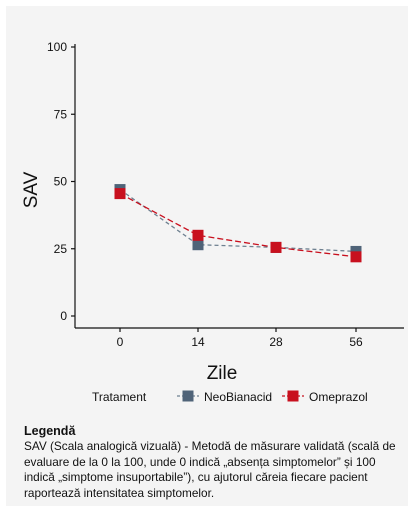 The image size is (414, 512). What do you see at coordinates (338, 397) in the screenshot?
I see `legend-label: Omeprazol` at bounding box center [338, 397].